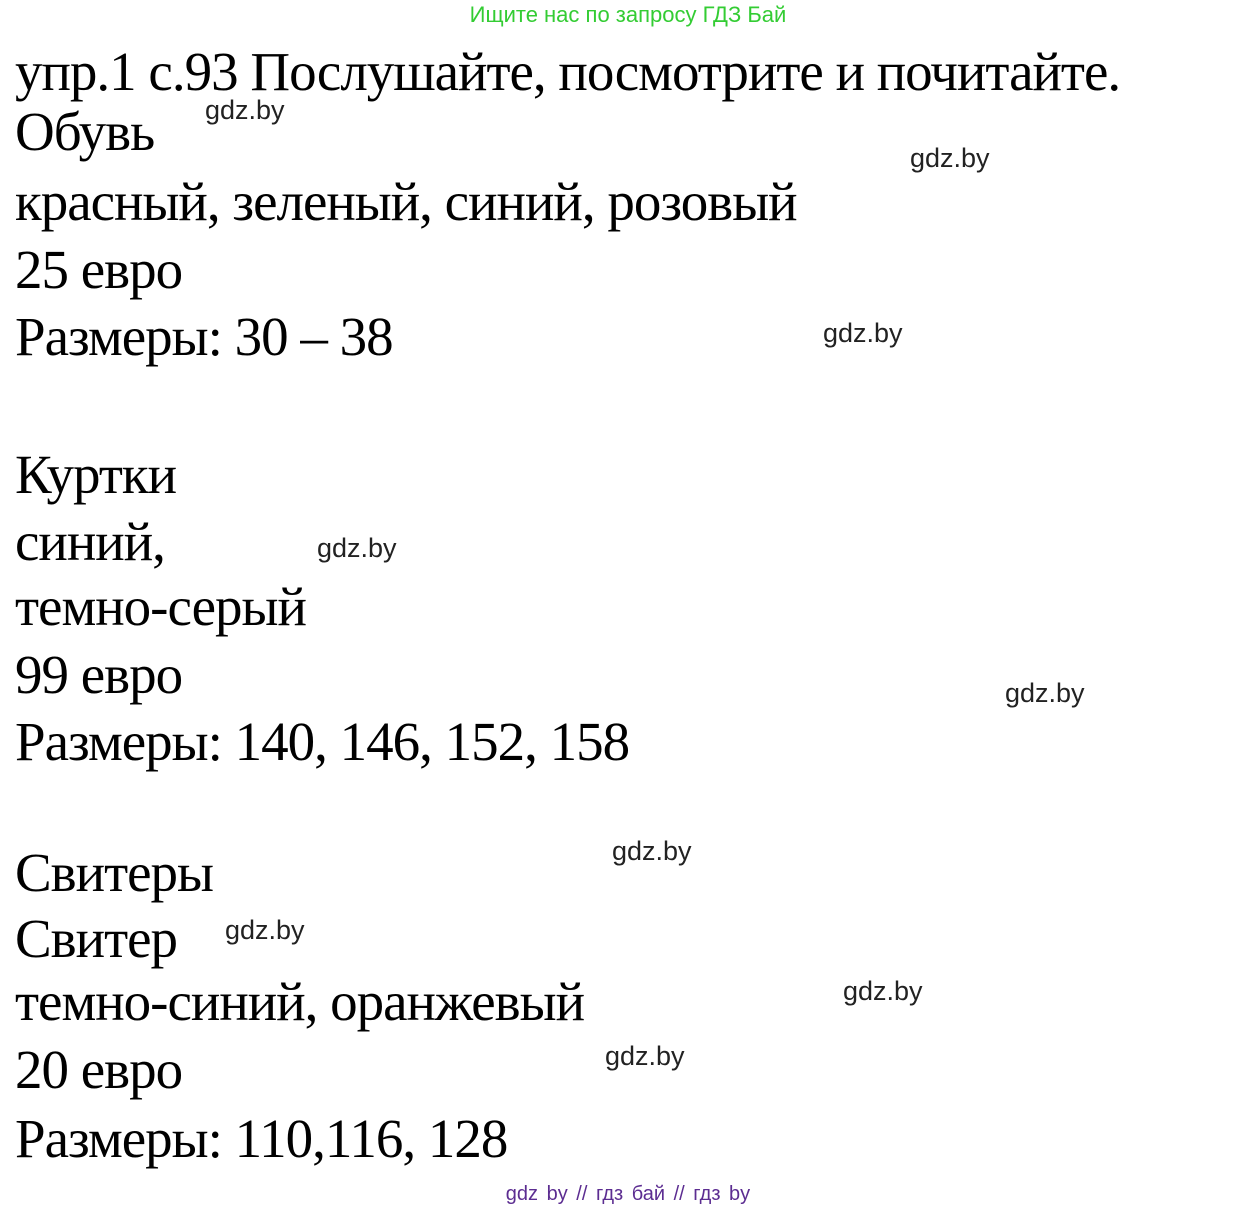 The height and width of the screenshot is (1211, 1256). What do you see at coordinates (96, 938) in the screenshot?
I see `sweaters-item: Свитер` at bounding box center [96, 938].